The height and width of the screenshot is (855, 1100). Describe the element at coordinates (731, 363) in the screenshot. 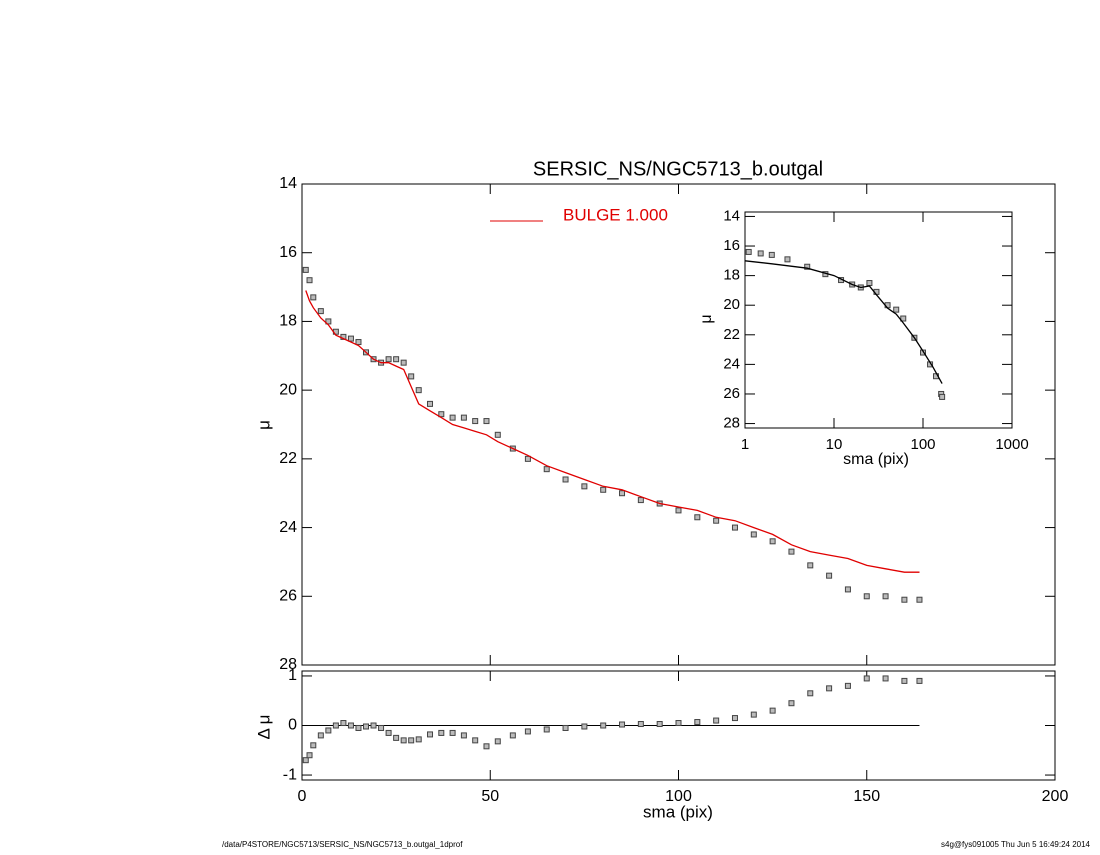

I see `y-tick-label: 24` at that location.